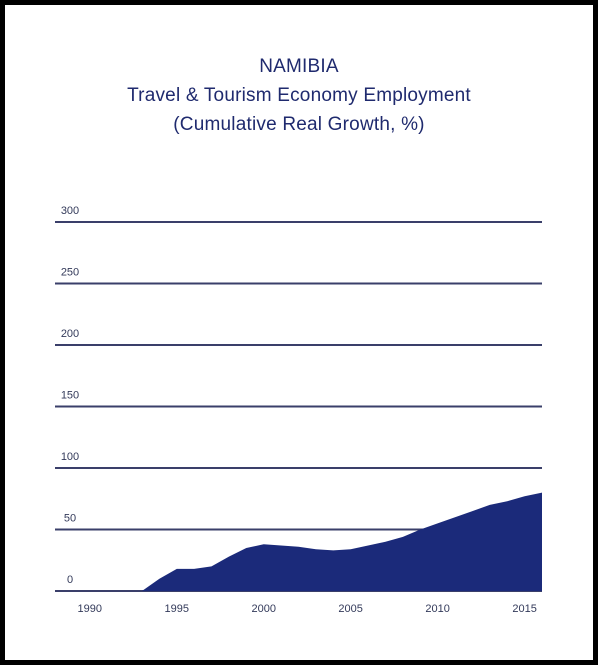  I want to click on y-axis-ticks: 0 50 100 150 200 250 300, so click(70, 395).